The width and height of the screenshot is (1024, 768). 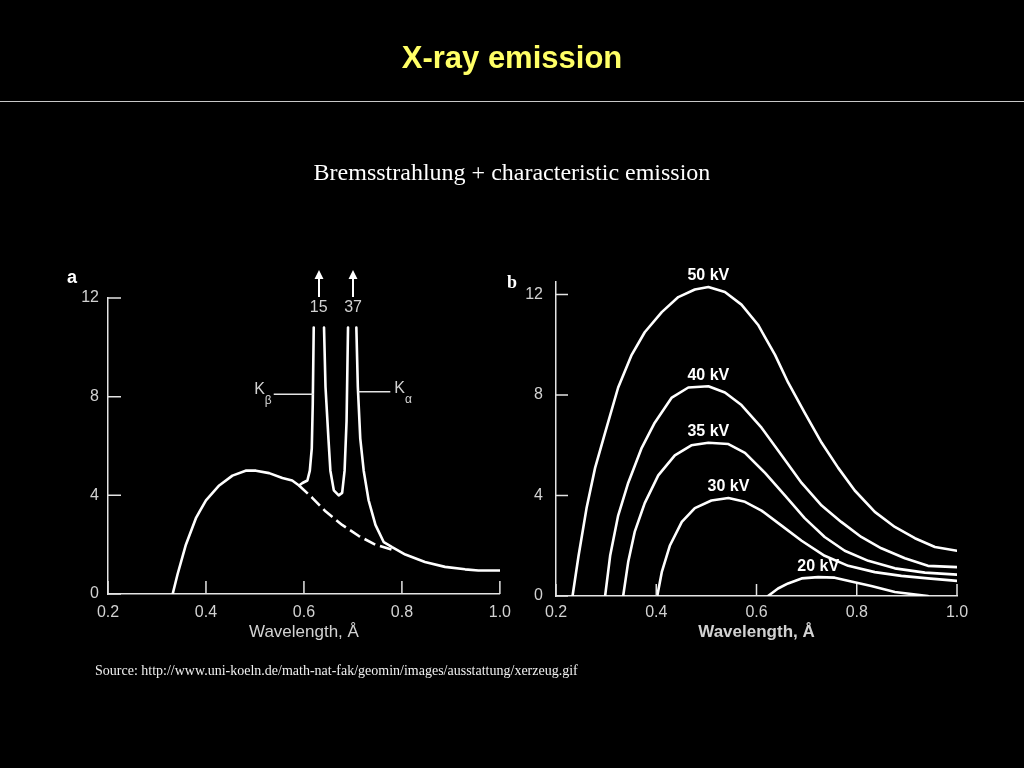 I want to click on annotation: 37, so click(x=353, y=307).